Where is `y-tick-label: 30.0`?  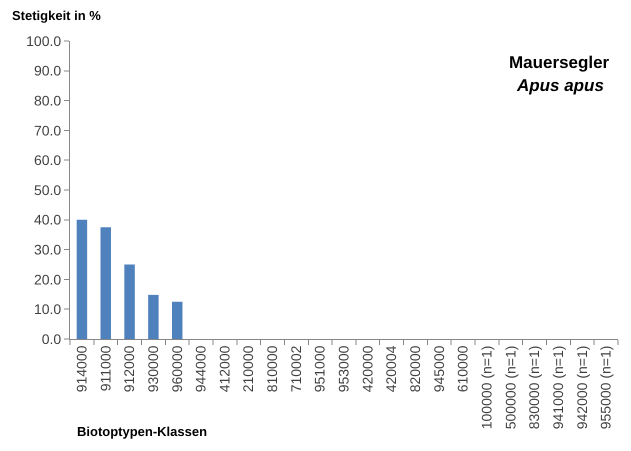 y-tick-label: 30.0 is located at coordinates (48, 250).